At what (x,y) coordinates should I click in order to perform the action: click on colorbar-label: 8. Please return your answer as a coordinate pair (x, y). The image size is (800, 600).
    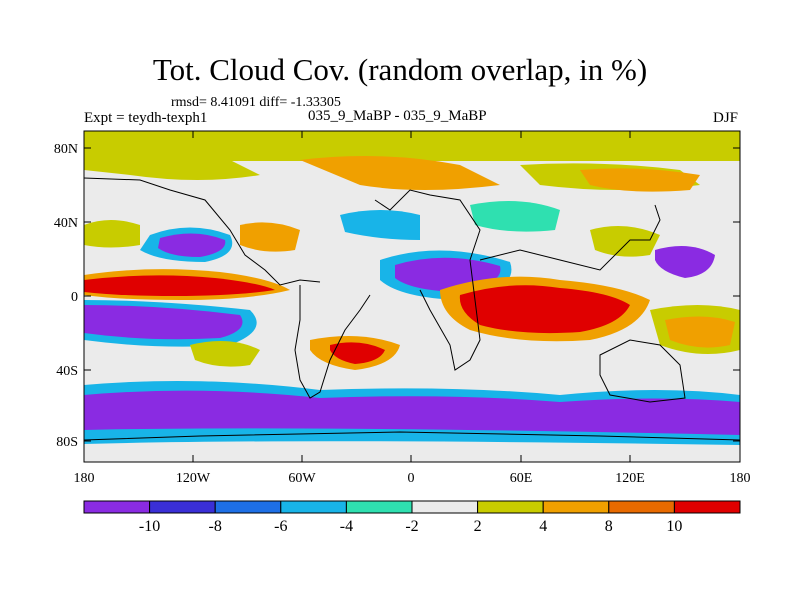
    Looking at the image, I should click on (609, 526).